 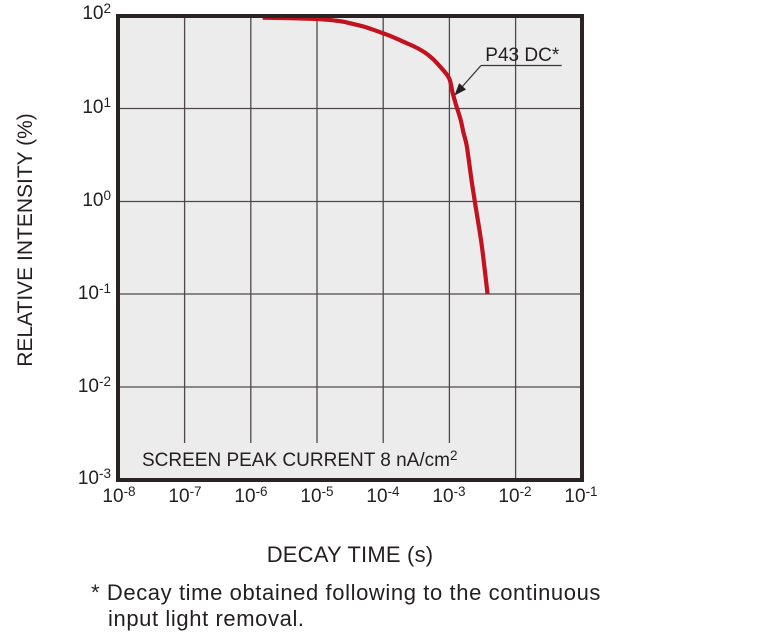 I want to click on svg-text: P43 DC*, so click(x=522, y=55).